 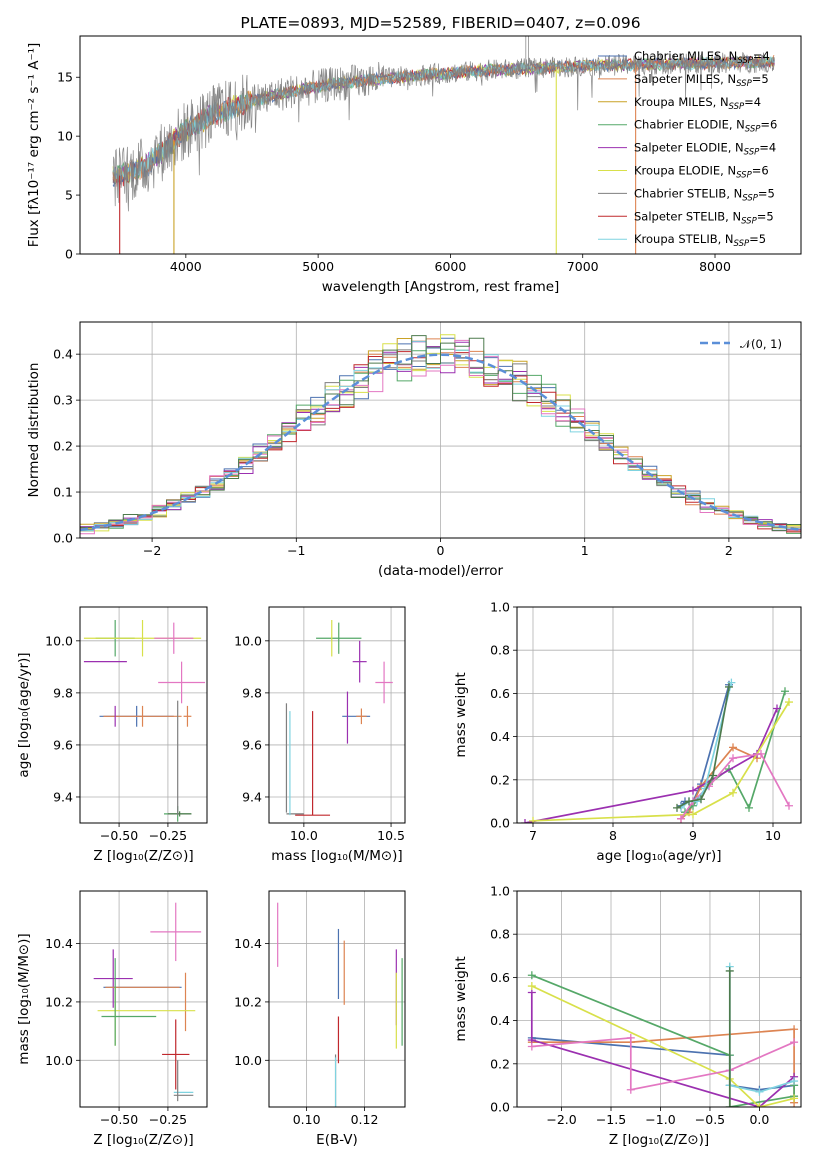 What do you see at coordinates (365, 1119) in the screenshot?
I see `x-tick-label: 0.12` at bounding box center [365, 1119].